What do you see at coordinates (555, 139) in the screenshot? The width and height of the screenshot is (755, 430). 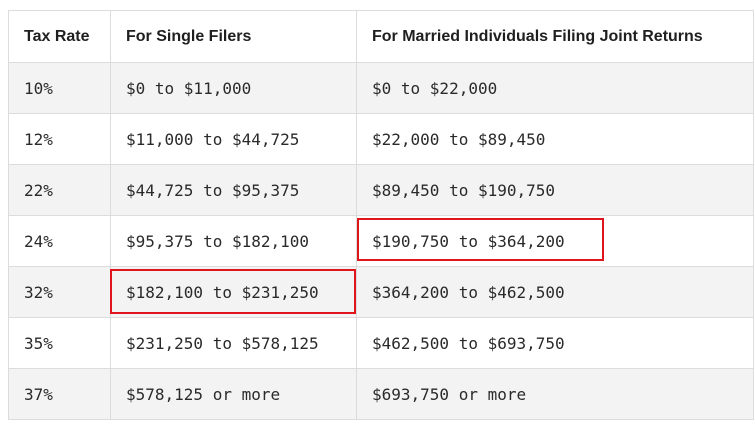 I see `married-range-cell: $22,000 to $89,450` at bounding box center [555, 139].